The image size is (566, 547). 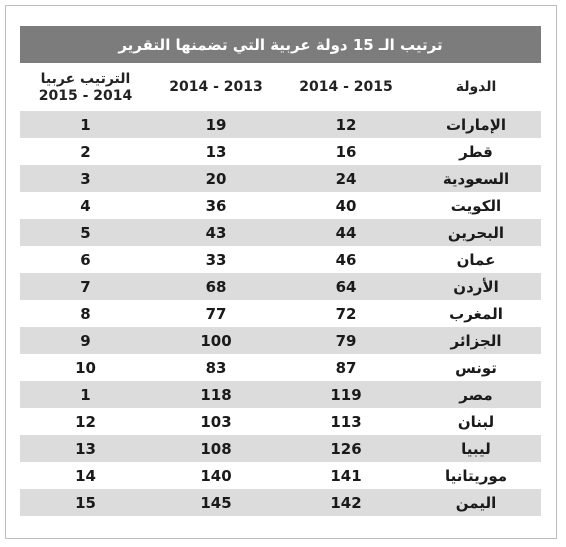 What do you see at coordinates (476, 124) in the screenshot?
I see `country-cell: الإمارات` at bounding box center [476, 124].